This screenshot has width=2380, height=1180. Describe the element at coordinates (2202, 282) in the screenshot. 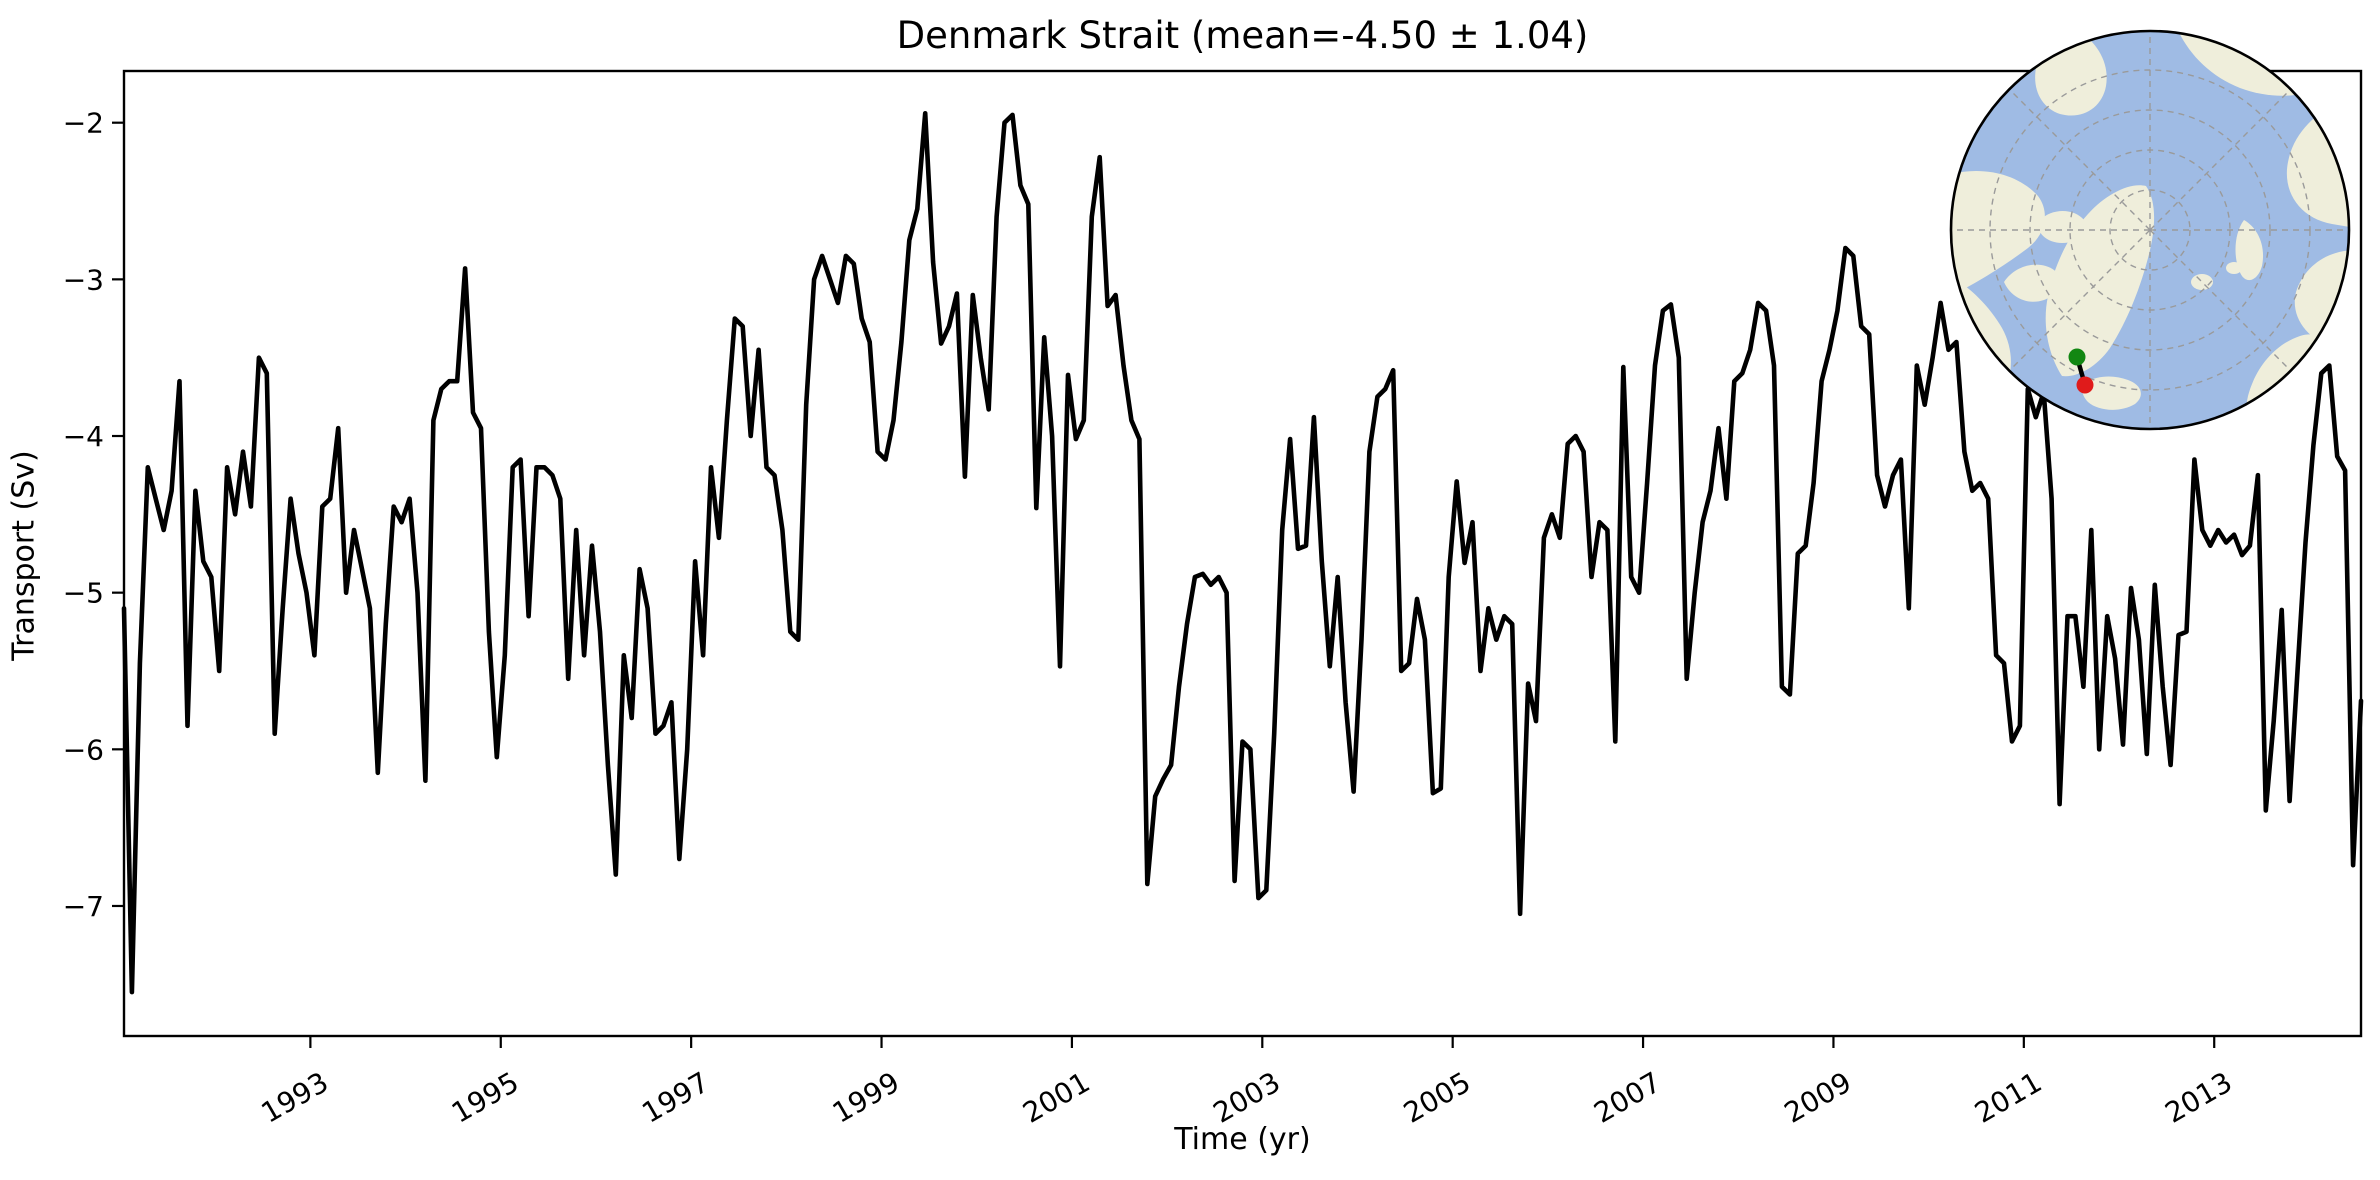

I see `svalbard-island` at that location.